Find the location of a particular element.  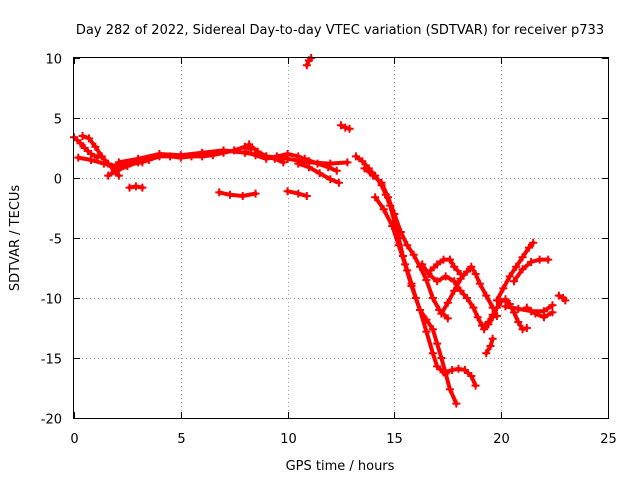

y-axis-label: SDTVAR / TECUs is located at coordinates (15, 238).